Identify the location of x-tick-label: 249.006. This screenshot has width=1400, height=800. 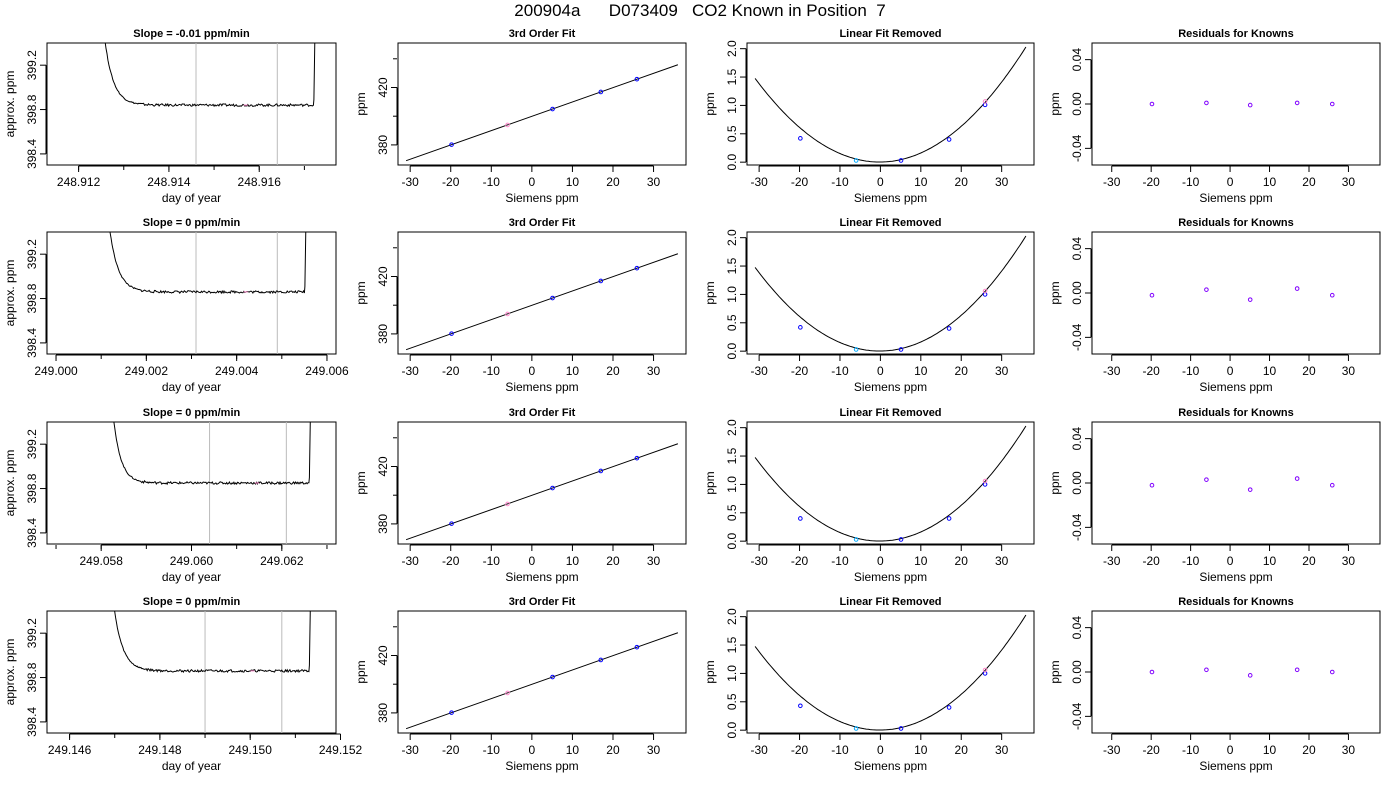
(327, 371).